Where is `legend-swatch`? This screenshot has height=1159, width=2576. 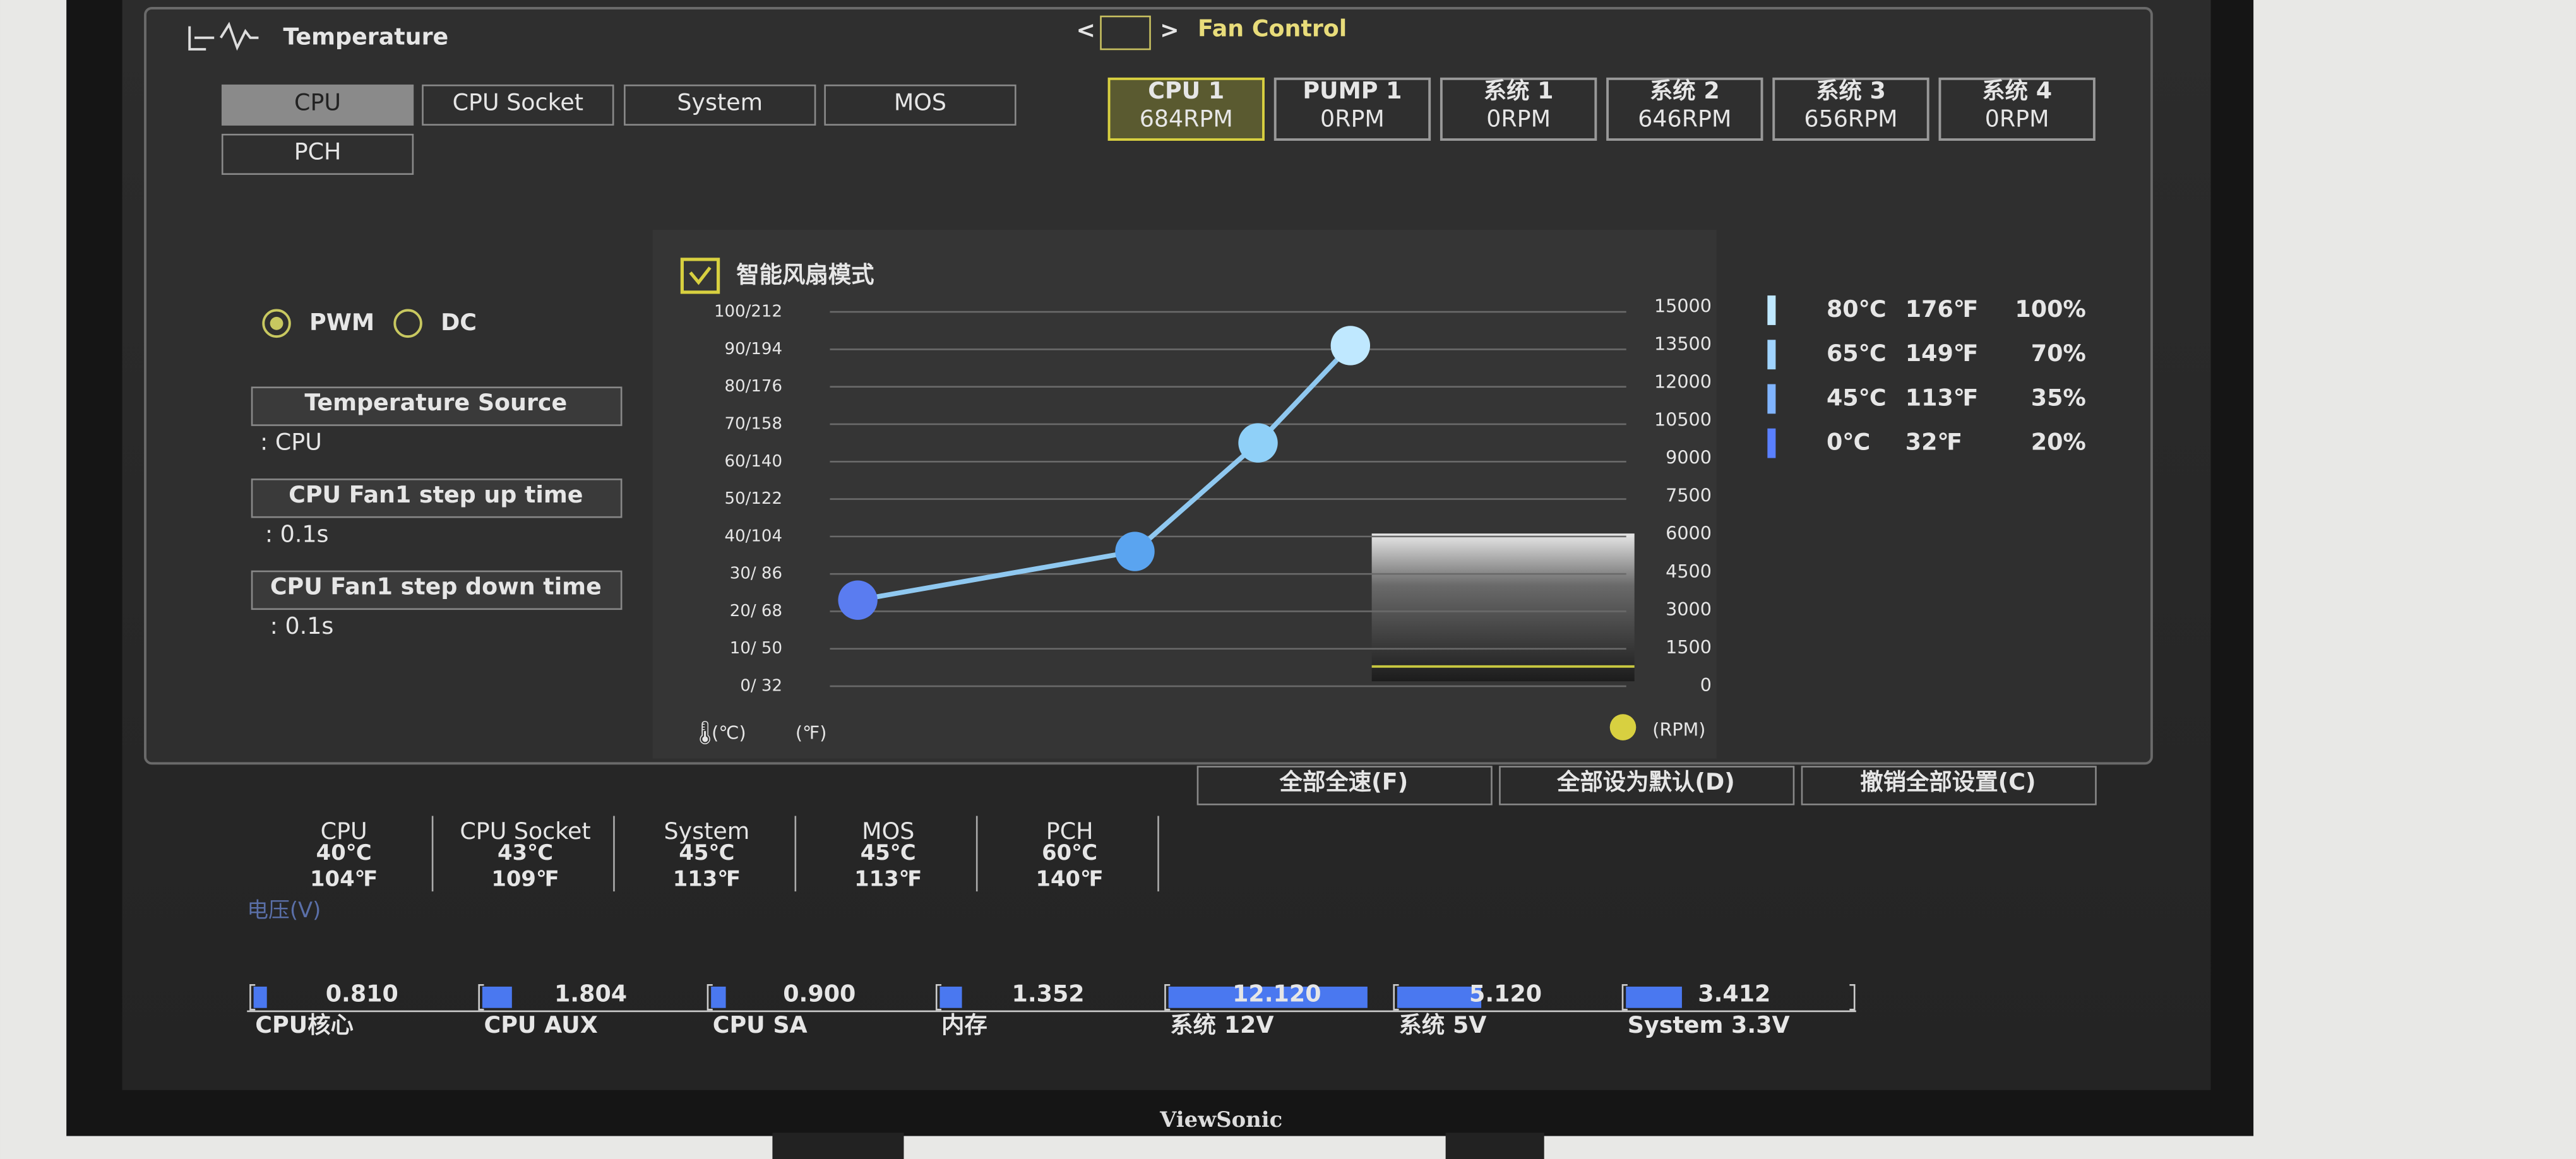 legend-swatch is located at coordinates (1771, 399).